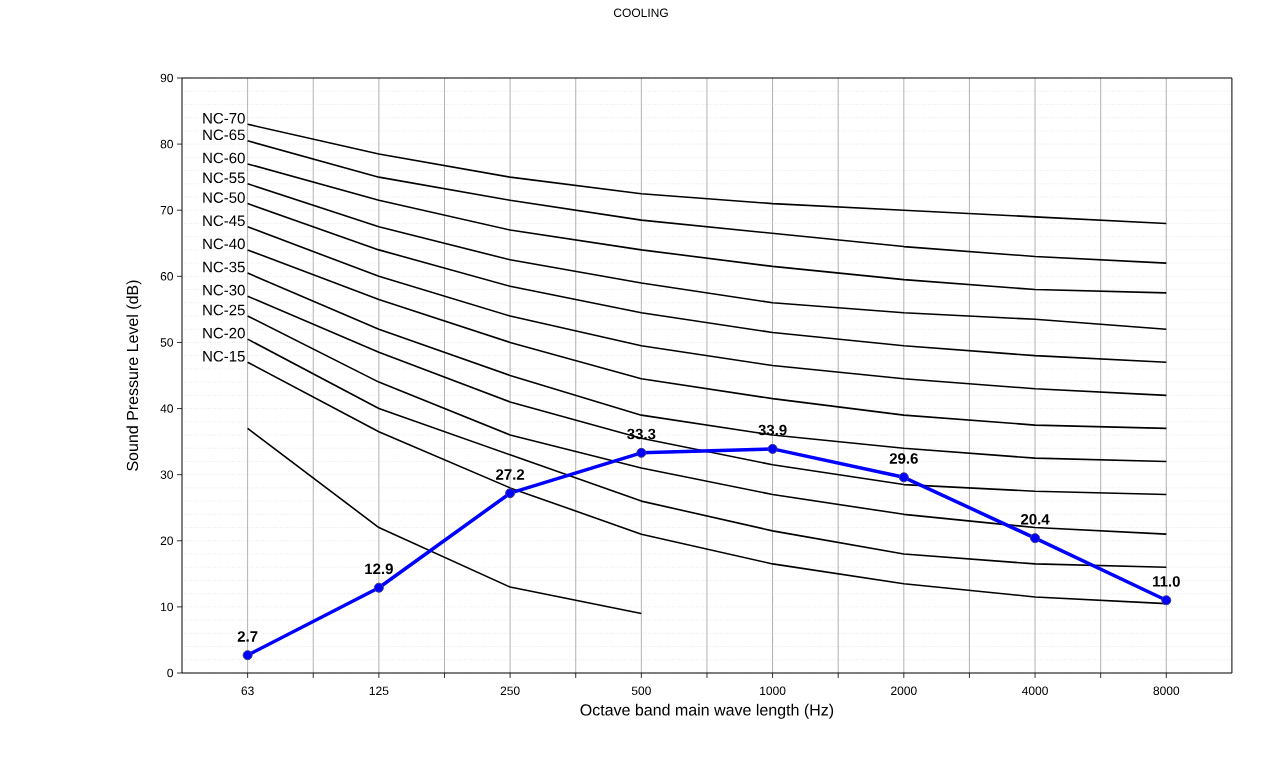  Describe the element at coordinates (134, 375) in the screenshot. I see `y-axis-title: Sound Pressure Level (dB)` at that location.